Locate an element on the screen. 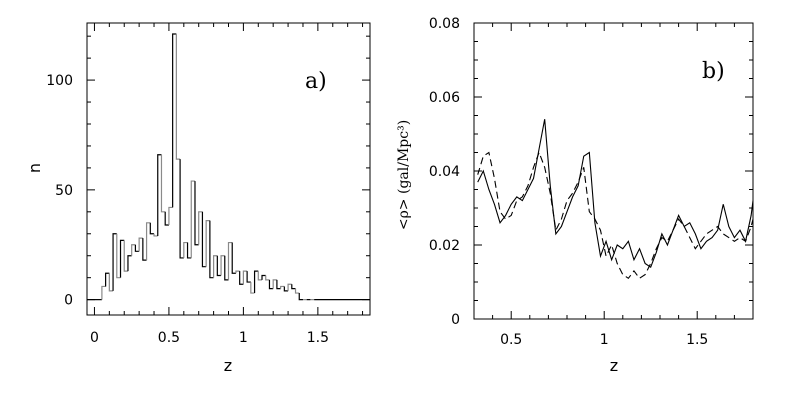 The width and height of the screenshot is (797, 400). panel-b-ytick-label: 0.08 is located at coordinates (444, 24).